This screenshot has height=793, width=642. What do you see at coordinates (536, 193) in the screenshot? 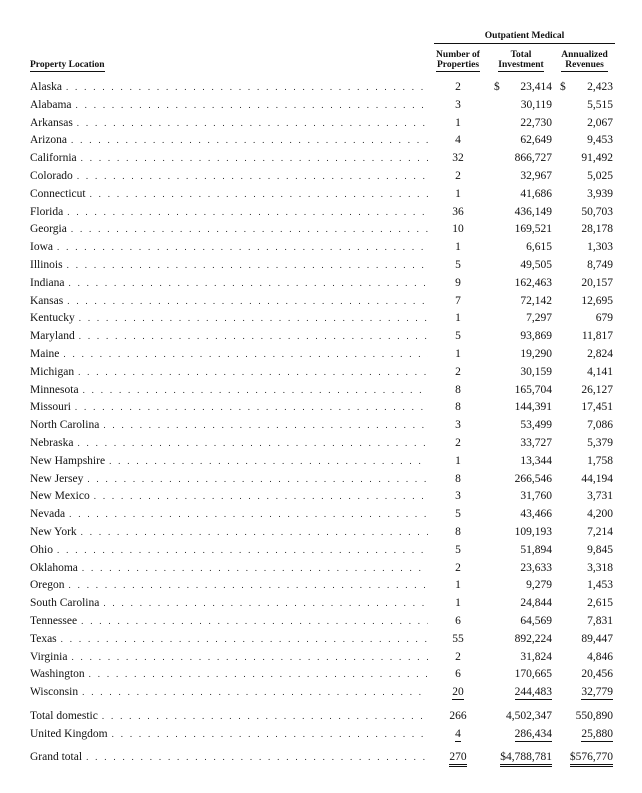
I see `total-investment-cell: 41,686` at bounding box center [536, 193].